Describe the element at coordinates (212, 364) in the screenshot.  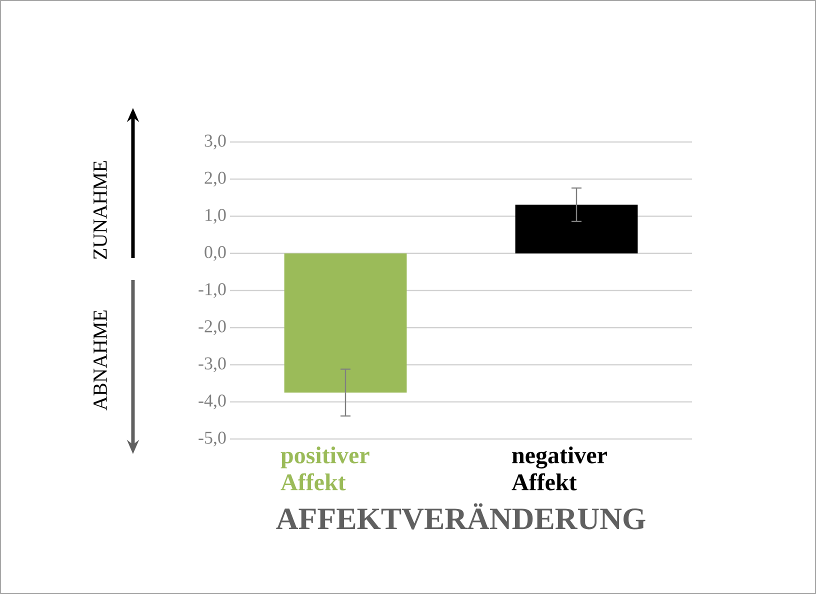
I see `y-tick-label: -3,0` at that location.